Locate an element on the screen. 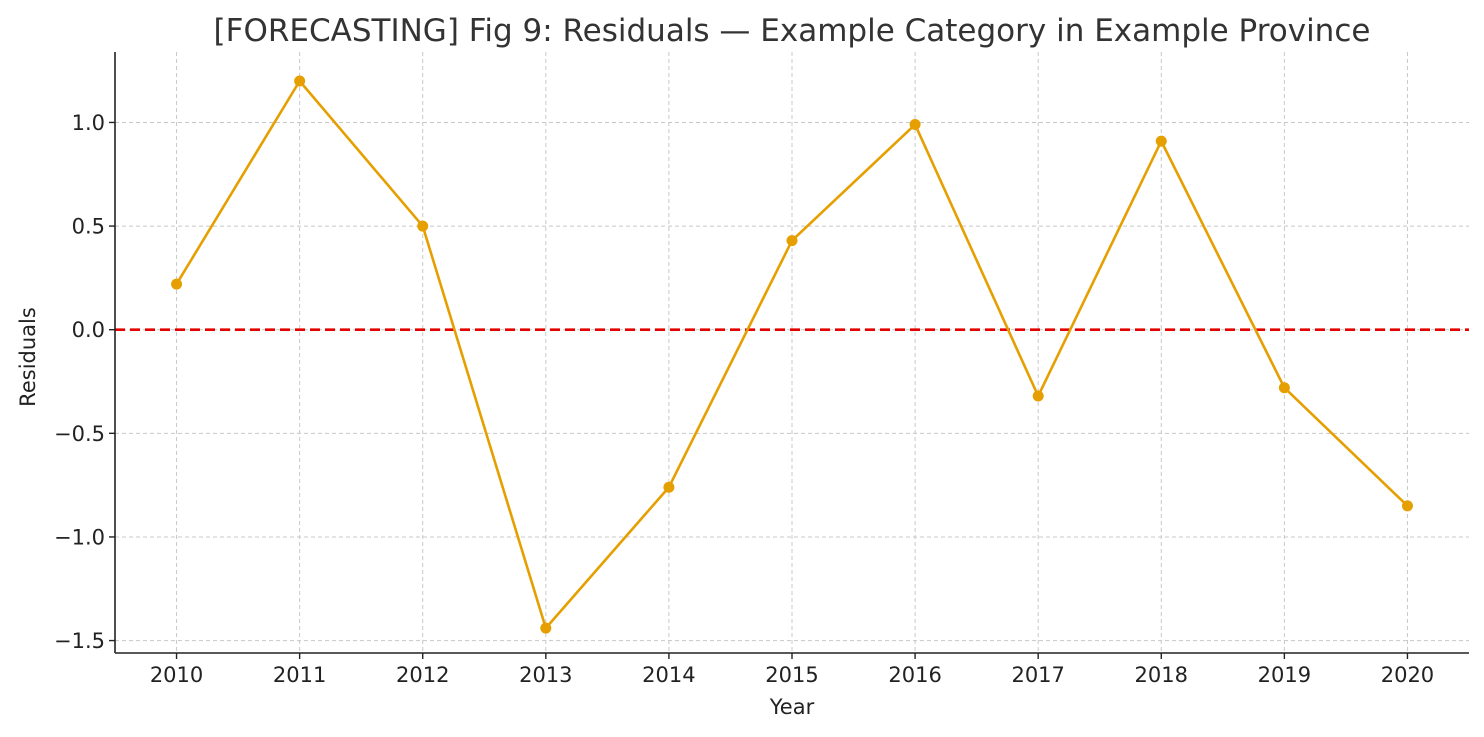 The width and height of the screenshot is (1484, 737). x-axis-label: Year is located at coordinates (792, 707).